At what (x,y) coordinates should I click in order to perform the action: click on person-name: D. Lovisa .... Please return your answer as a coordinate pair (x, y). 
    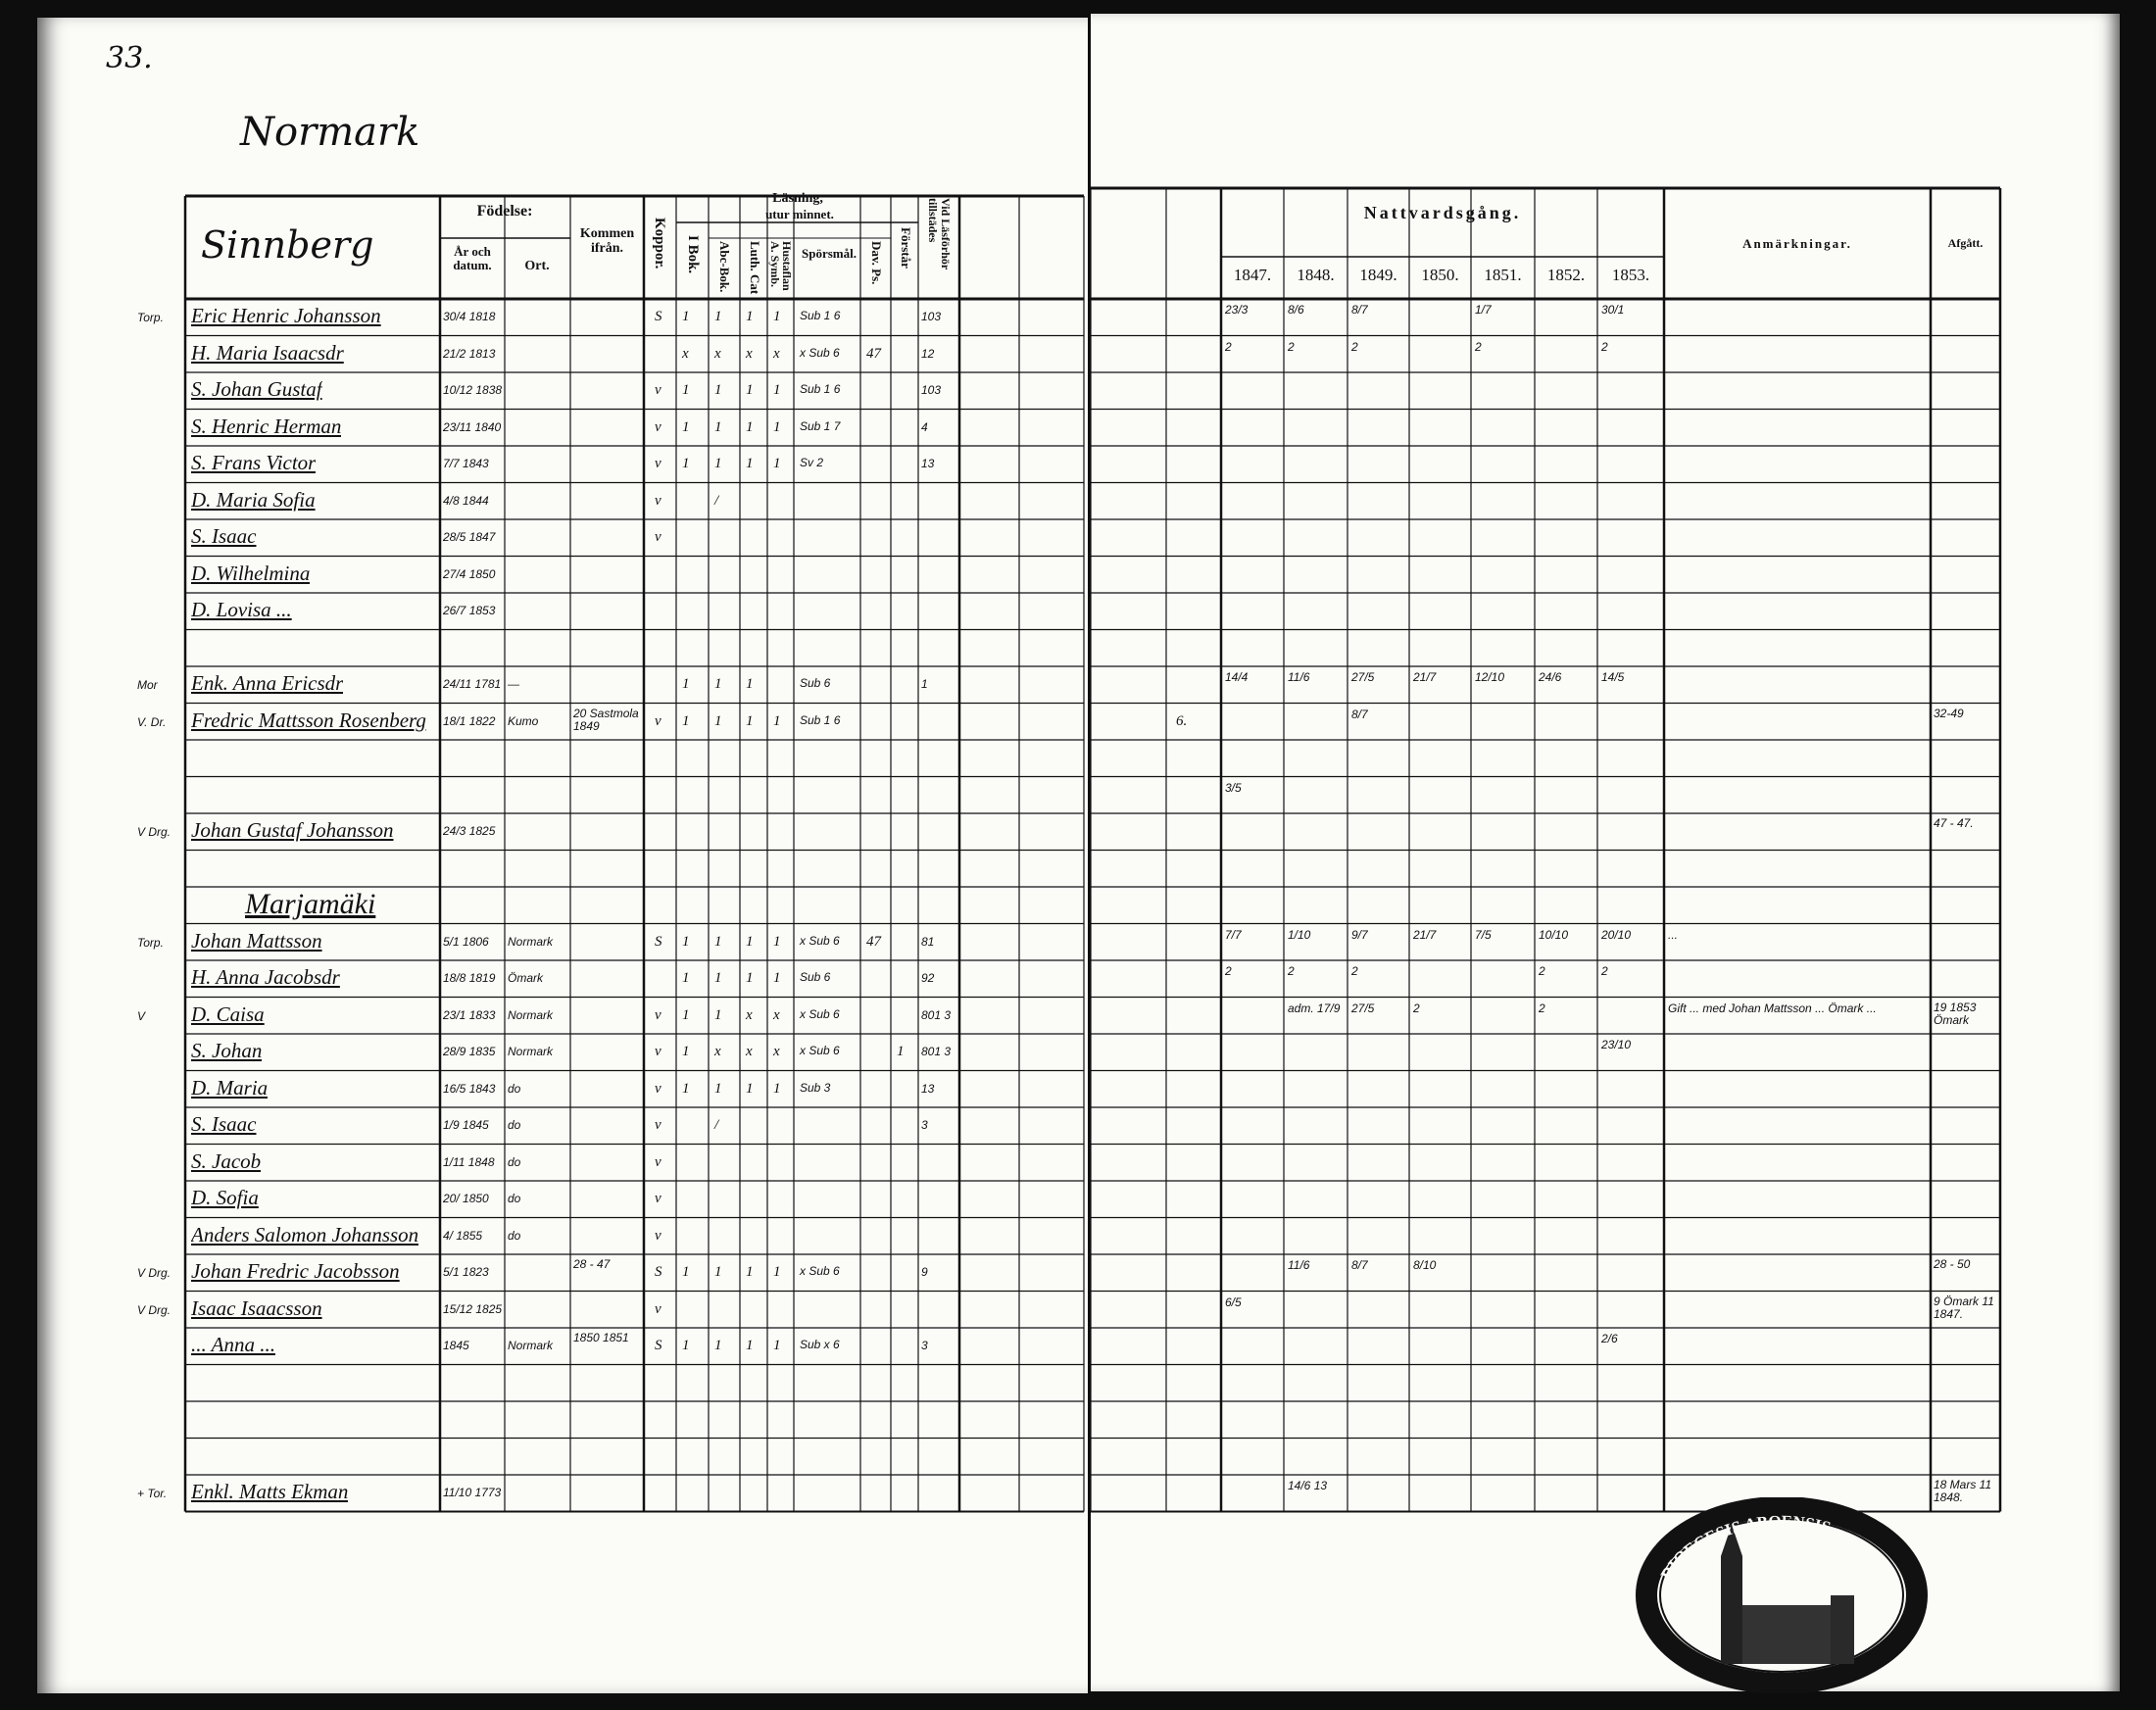
    Looking at the image, I should click on (241, 609).